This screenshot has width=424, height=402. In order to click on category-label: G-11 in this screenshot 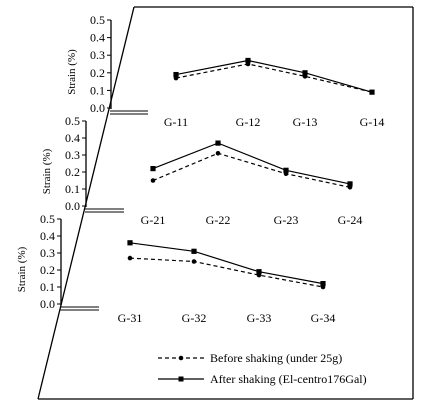, I will do `click(176, 122)`.